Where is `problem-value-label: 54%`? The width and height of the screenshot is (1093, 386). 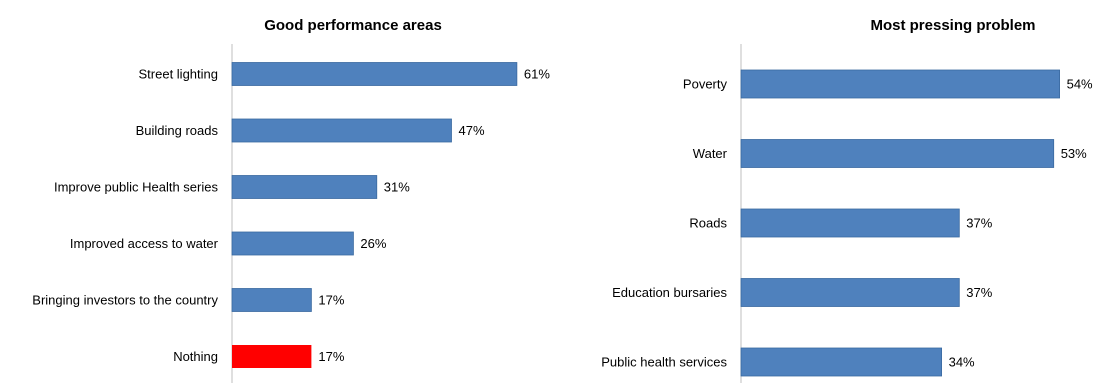
problem-value-label: 54% is located at coordinates (1080, 84).